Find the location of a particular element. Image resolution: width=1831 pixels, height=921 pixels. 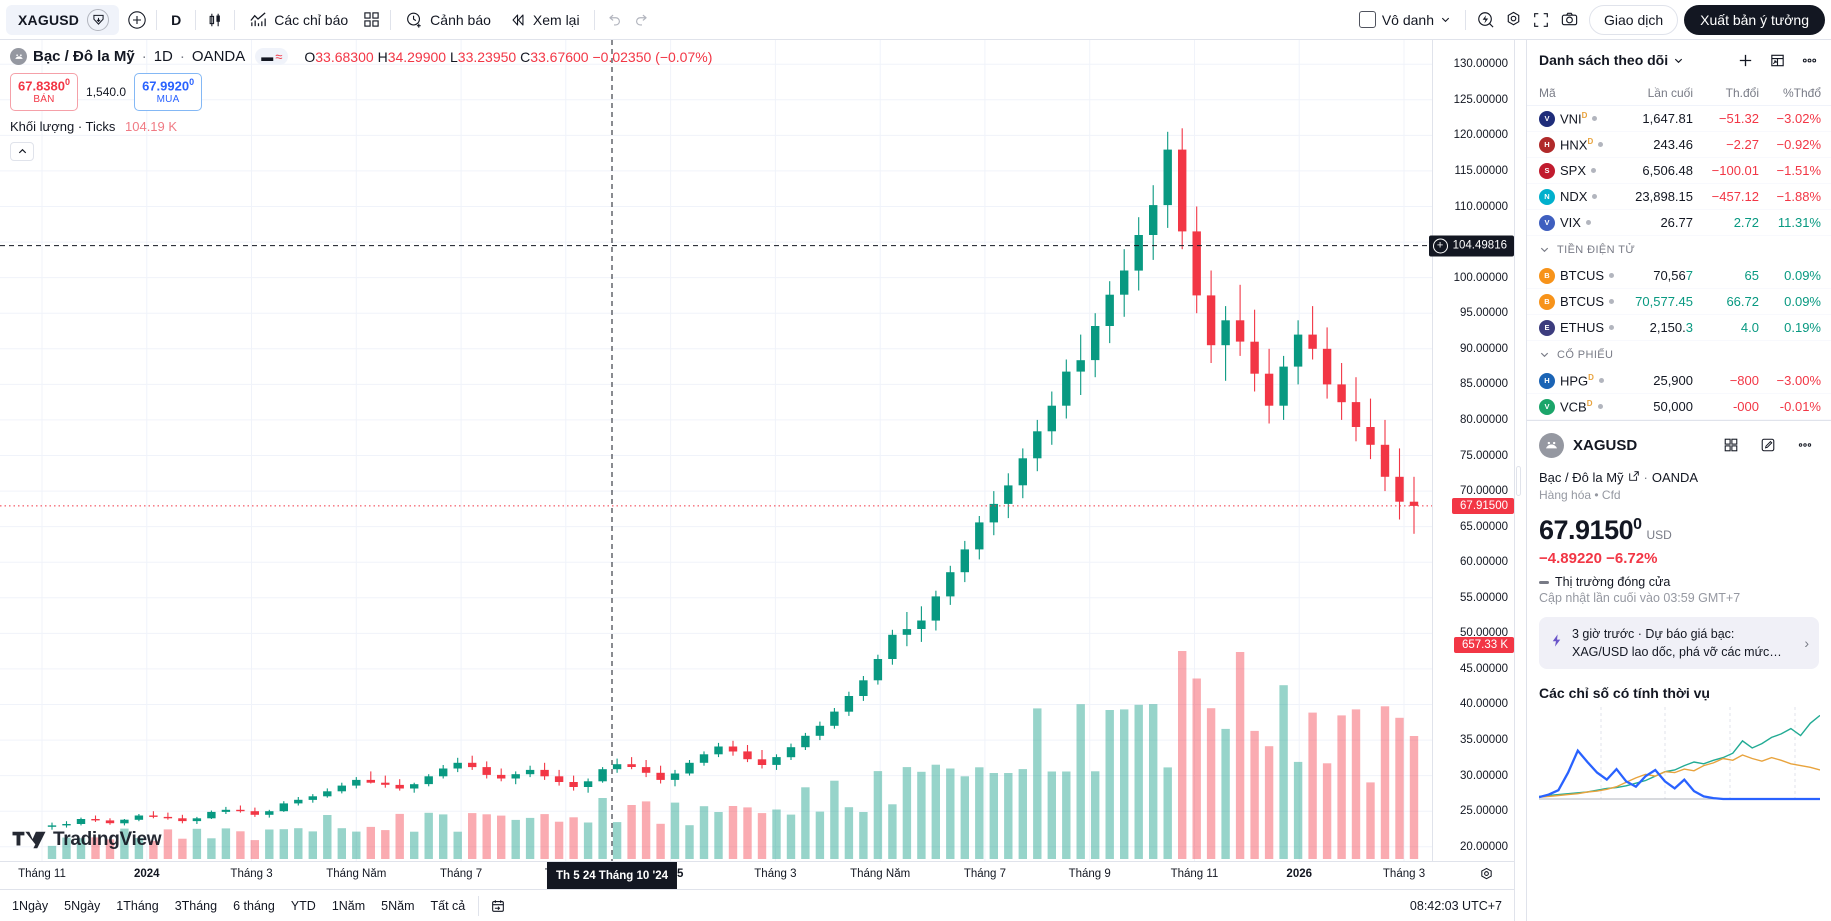

expand-watchlist-icon is located at coordinates (1777, 60).